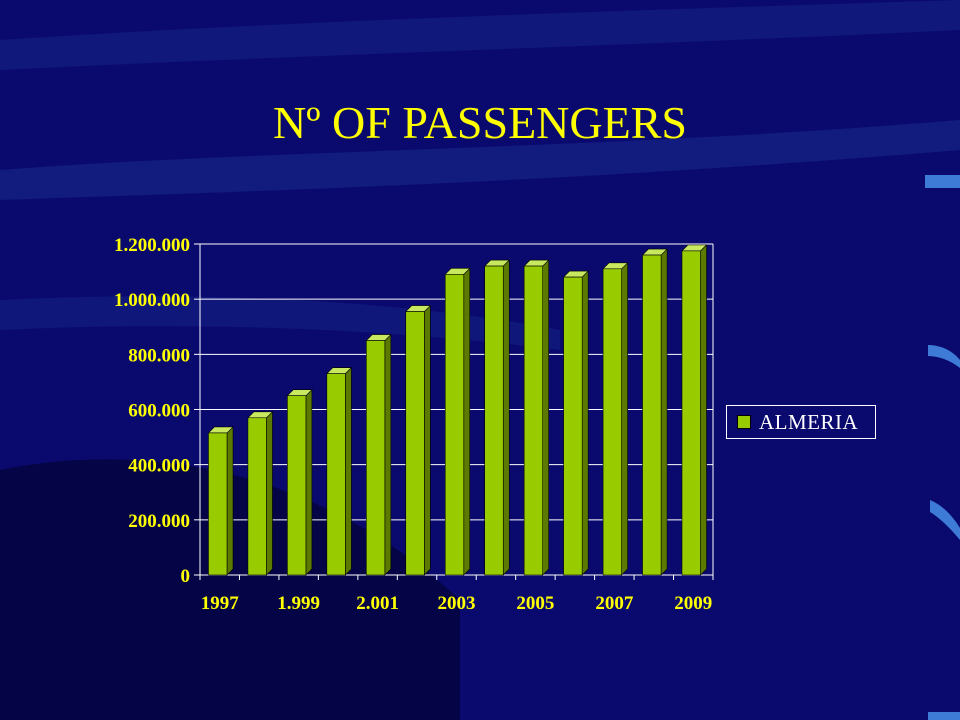  What do you see at coordinates (299, 482) in the screenshot?
I see `bar-1999` at bounding box center [299, 482].